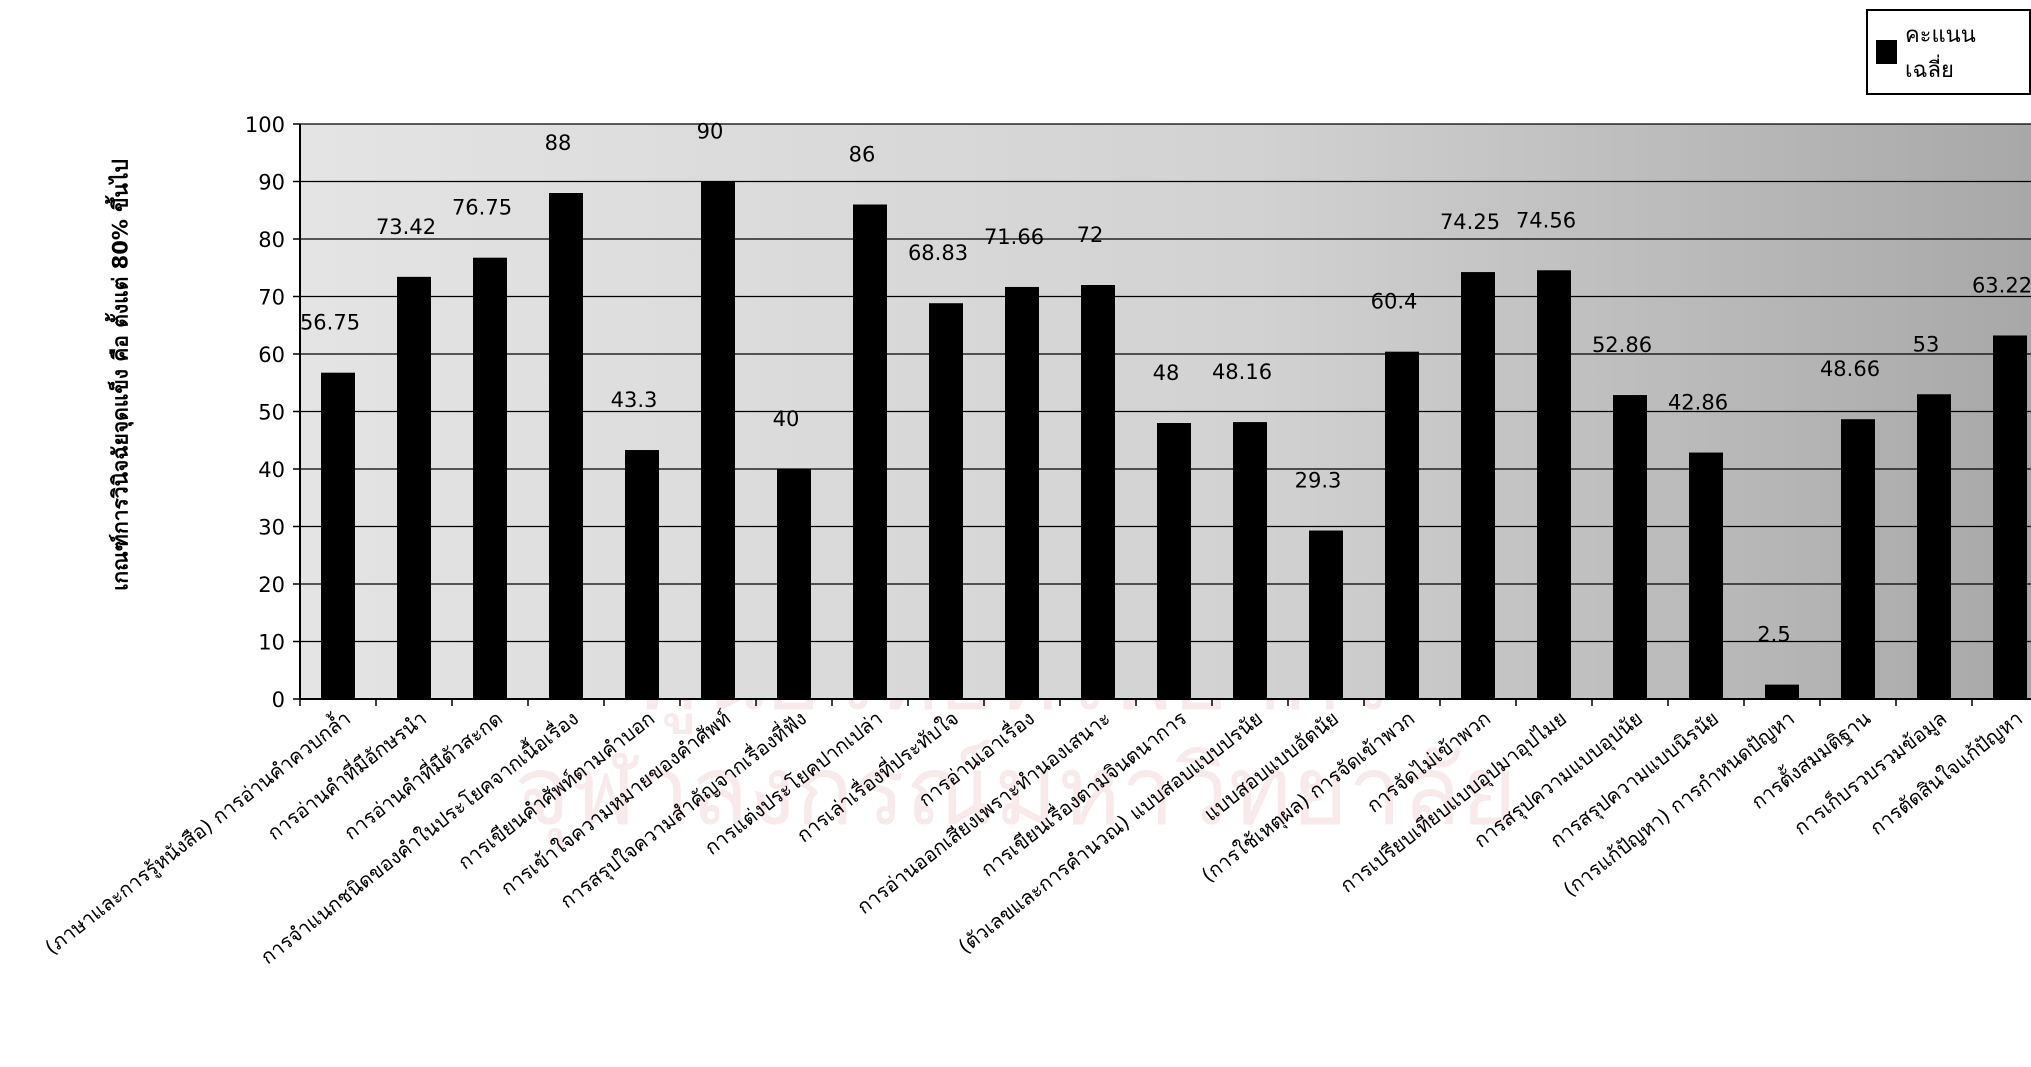  Describe the element at coordinates (1773, 635) in the screenshot. I see `data-label: 2.5` at that location.